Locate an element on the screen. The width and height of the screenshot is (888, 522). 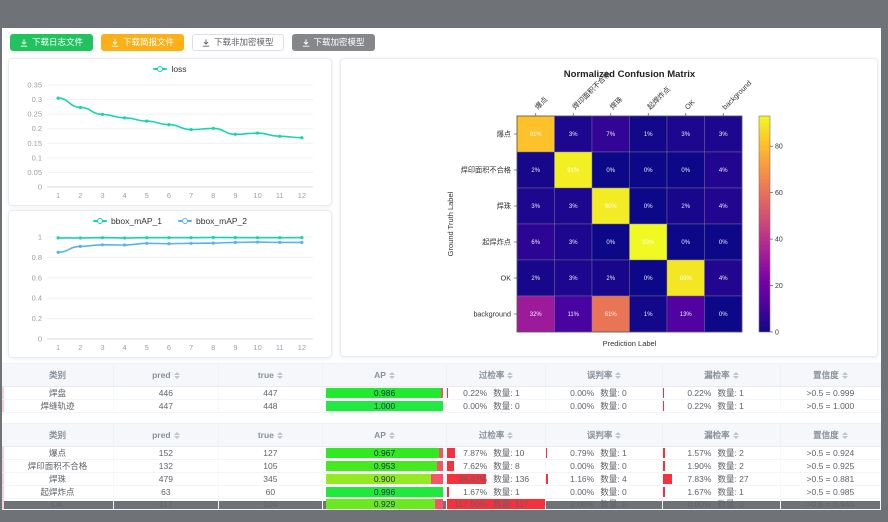
cell-miss-rate: 7.83% 数量: 27 is located at coordinates (721, 479).